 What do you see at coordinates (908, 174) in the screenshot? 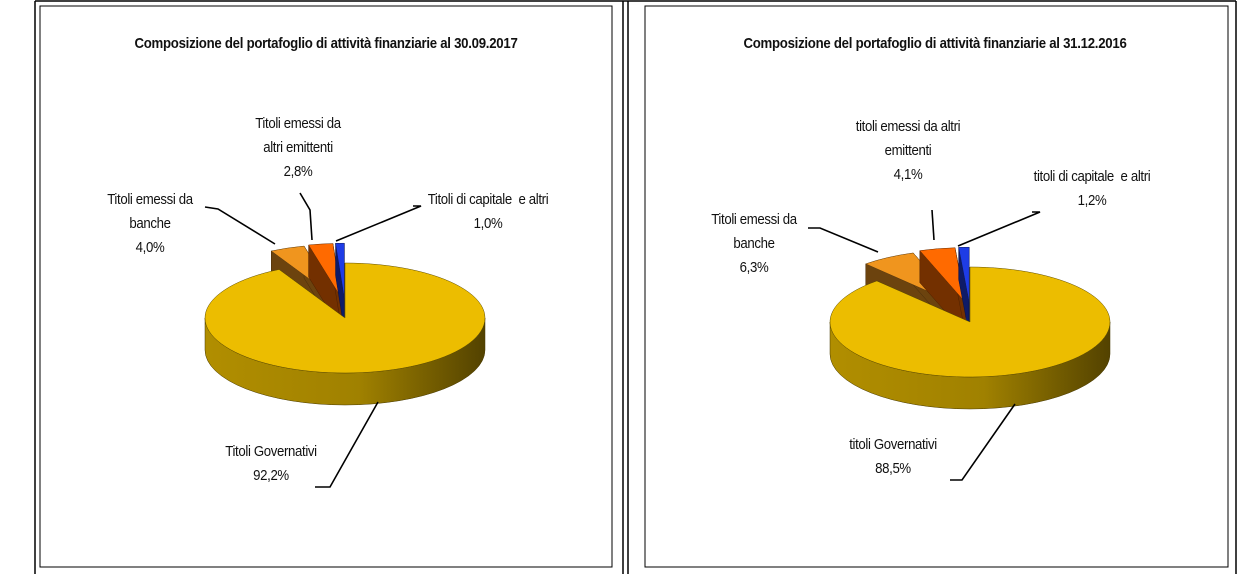
I see `value-label: 4,1%` at bounding box center [908, 174].